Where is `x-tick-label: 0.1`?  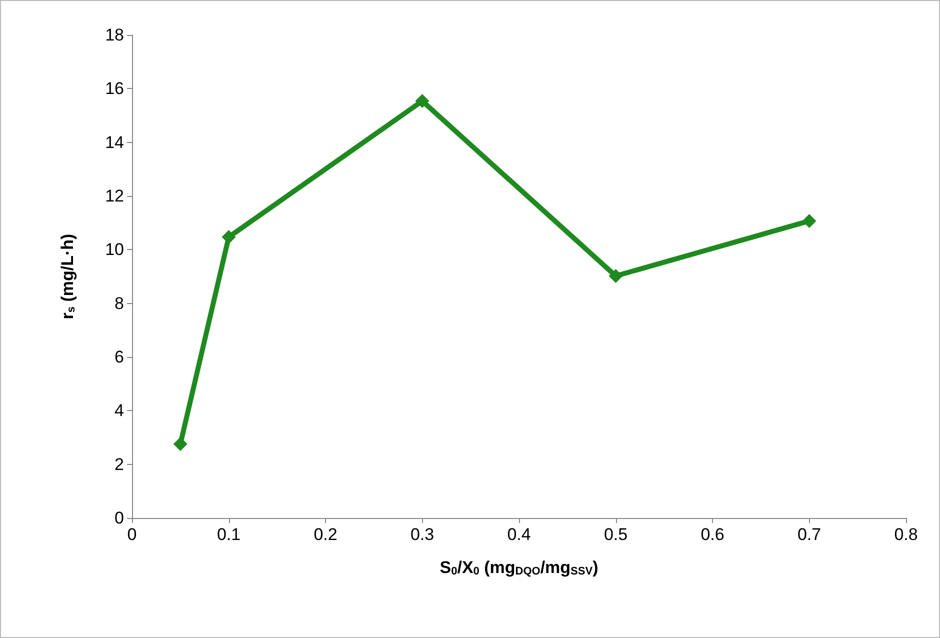 x-tick-label: 0.1 is located at coordinates (228, 534).